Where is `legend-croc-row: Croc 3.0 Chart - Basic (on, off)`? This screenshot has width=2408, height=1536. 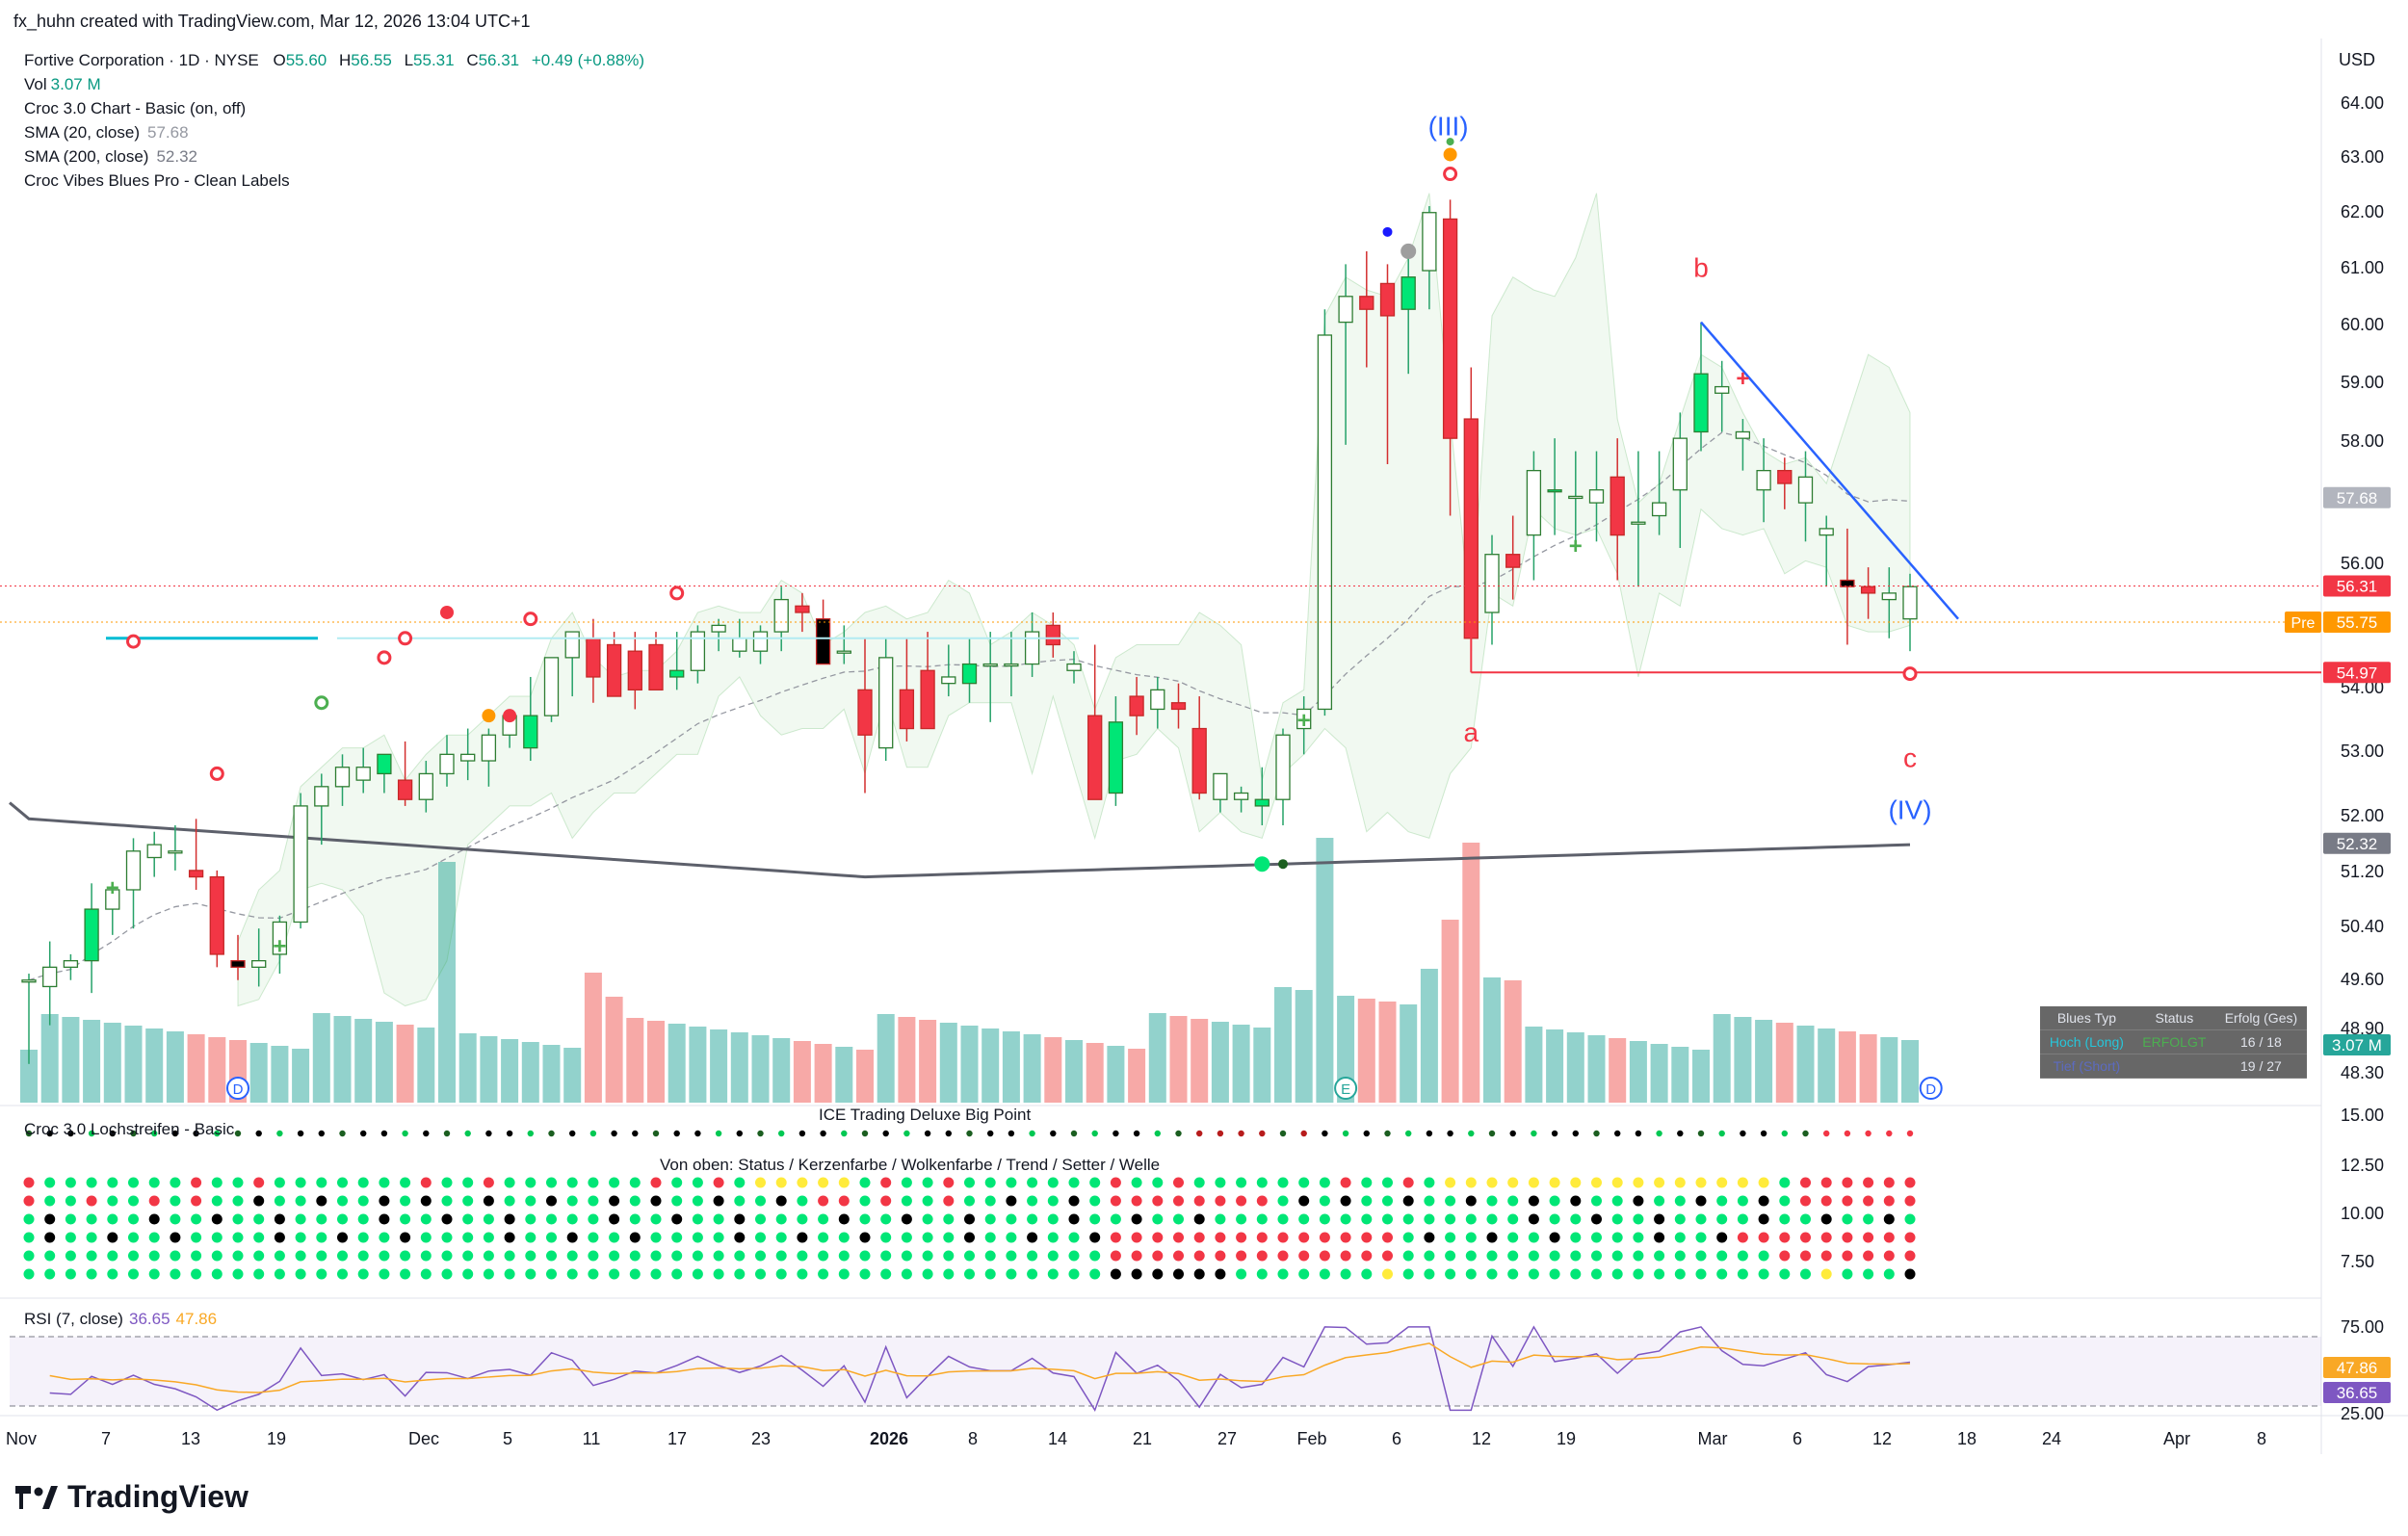 legend-croc-row: Croc 3.0 Chart - Basic (on, off) is located at coordinates (334, 108).